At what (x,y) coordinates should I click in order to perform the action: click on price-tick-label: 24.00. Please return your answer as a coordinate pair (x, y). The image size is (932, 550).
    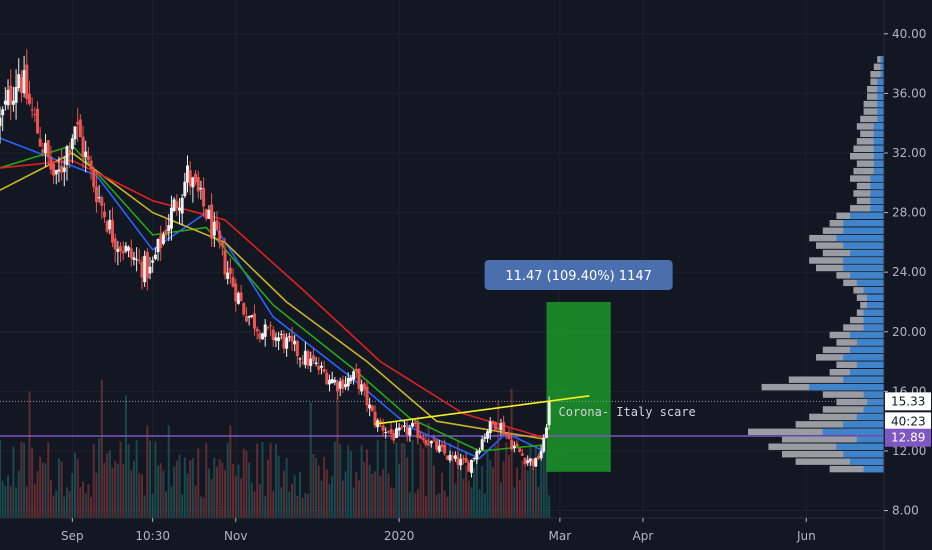
    Looking at the image, I should click on (909, 272).